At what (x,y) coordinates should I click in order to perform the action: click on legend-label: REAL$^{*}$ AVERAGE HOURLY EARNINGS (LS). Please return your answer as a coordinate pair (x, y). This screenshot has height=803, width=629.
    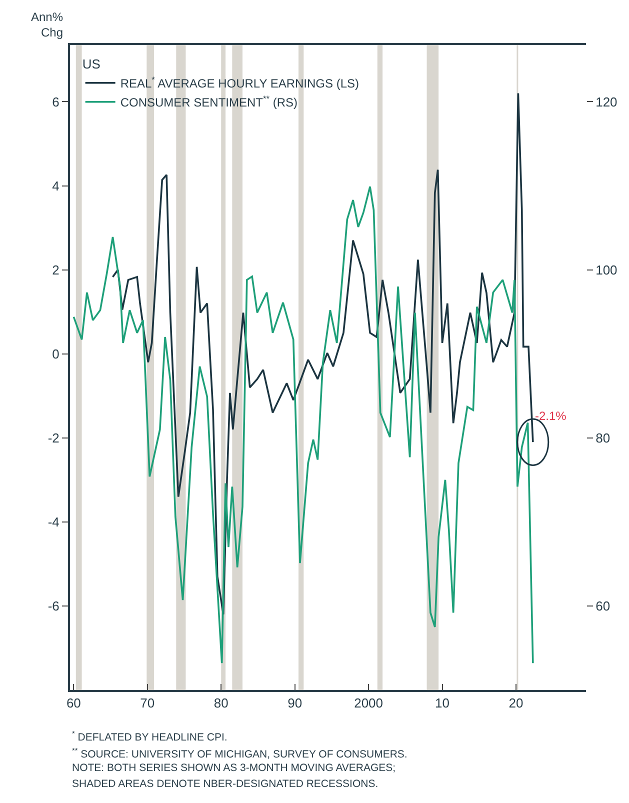
    Looking at the image, I should click on (240, 82).